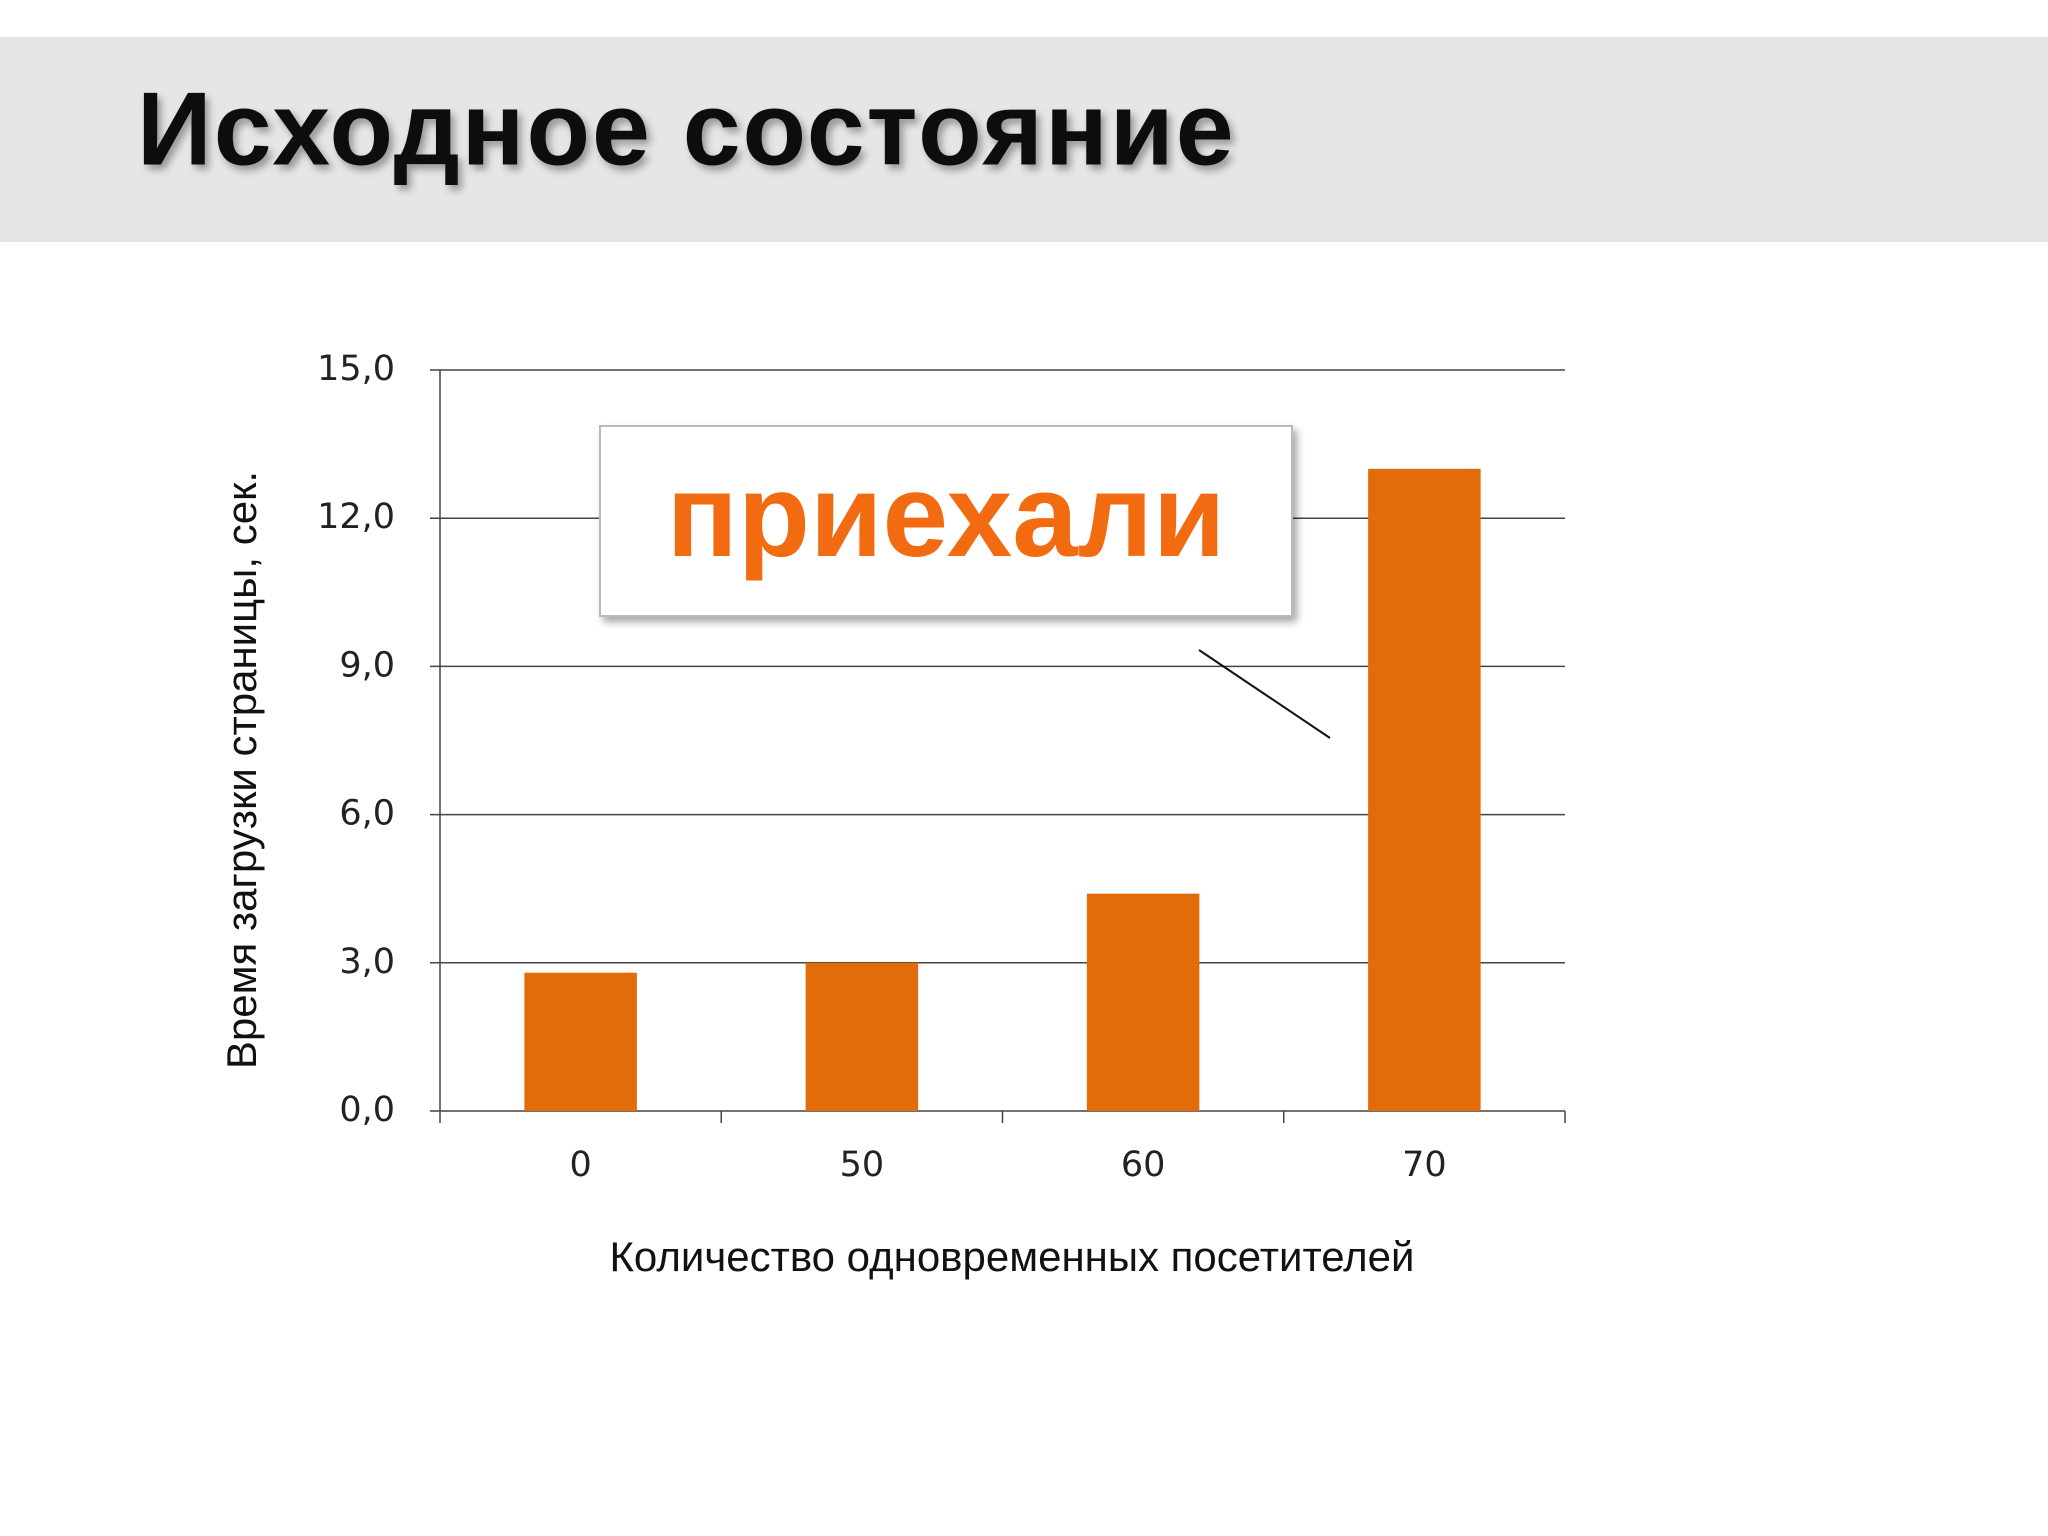 Image resolution: width=2048 pixels, height=1536 pixels. What do you see at coordinates (367, 814) in the screenshot?
I see `y-tick-label: 6,0` at bounding box center [367, 814].